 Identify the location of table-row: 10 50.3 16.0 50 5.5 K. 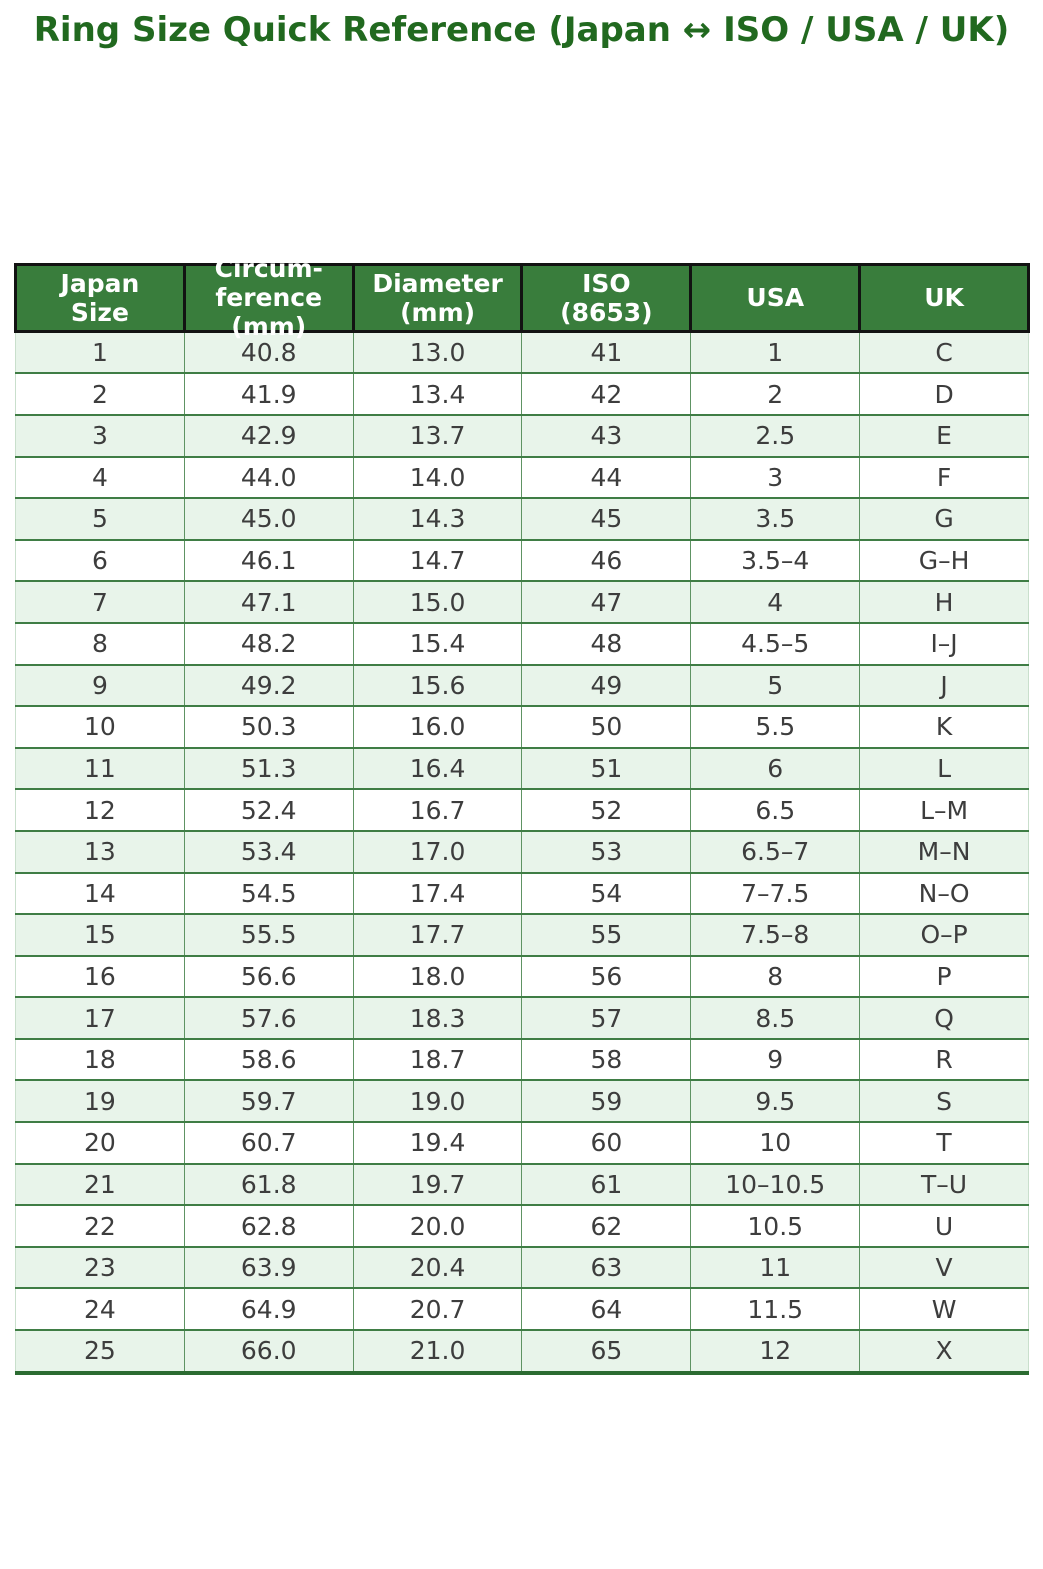
(522, 727).